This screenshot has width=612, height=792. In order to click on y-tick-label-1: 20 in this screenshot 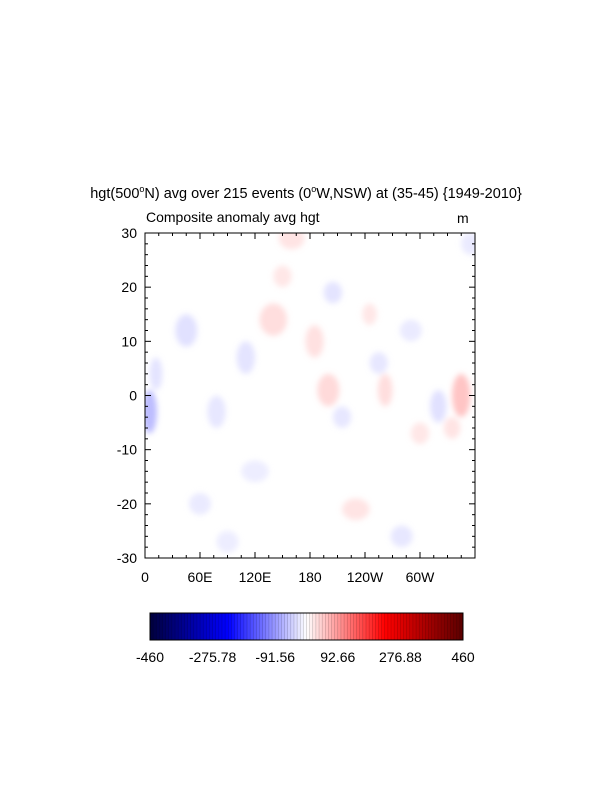, I will do `click(129, 287)`.